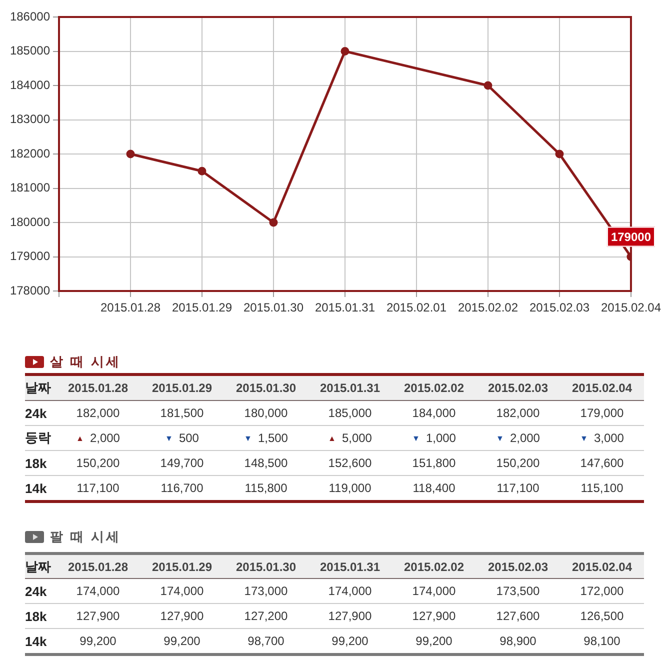  I want to click on data-label: ▼ 3,000, so click(602, 438).